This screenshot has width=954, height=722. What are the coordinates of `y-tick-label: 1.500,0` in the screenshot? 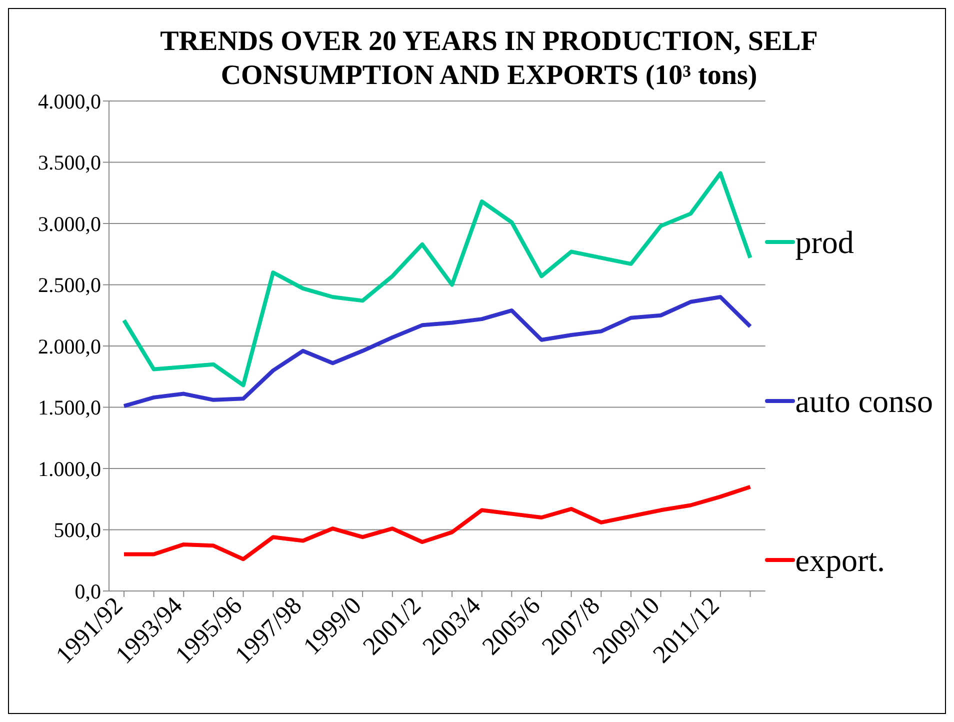 It's located at (69, 408).